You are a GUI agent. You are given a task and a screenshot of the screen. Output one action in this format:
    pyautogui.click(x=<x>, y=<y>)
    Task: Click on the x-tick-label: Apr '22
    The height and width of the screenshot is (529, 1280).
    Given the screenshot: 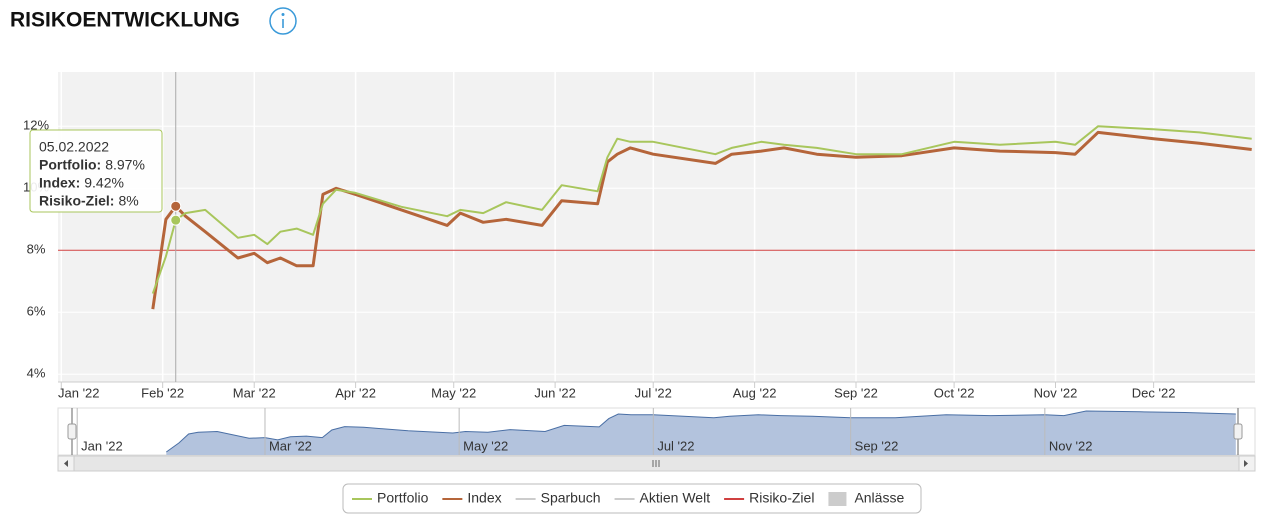 What is the action you would take?
    pyautogui.click(x=355, y=392)
    